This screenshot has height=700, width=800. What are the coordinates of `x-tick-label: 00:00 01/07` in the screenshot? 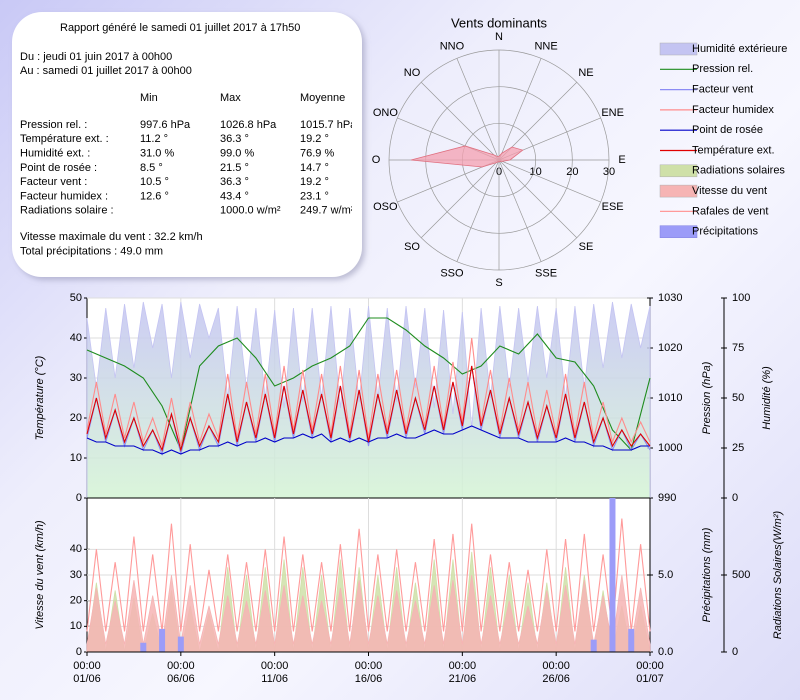 It's located at (650, 672).